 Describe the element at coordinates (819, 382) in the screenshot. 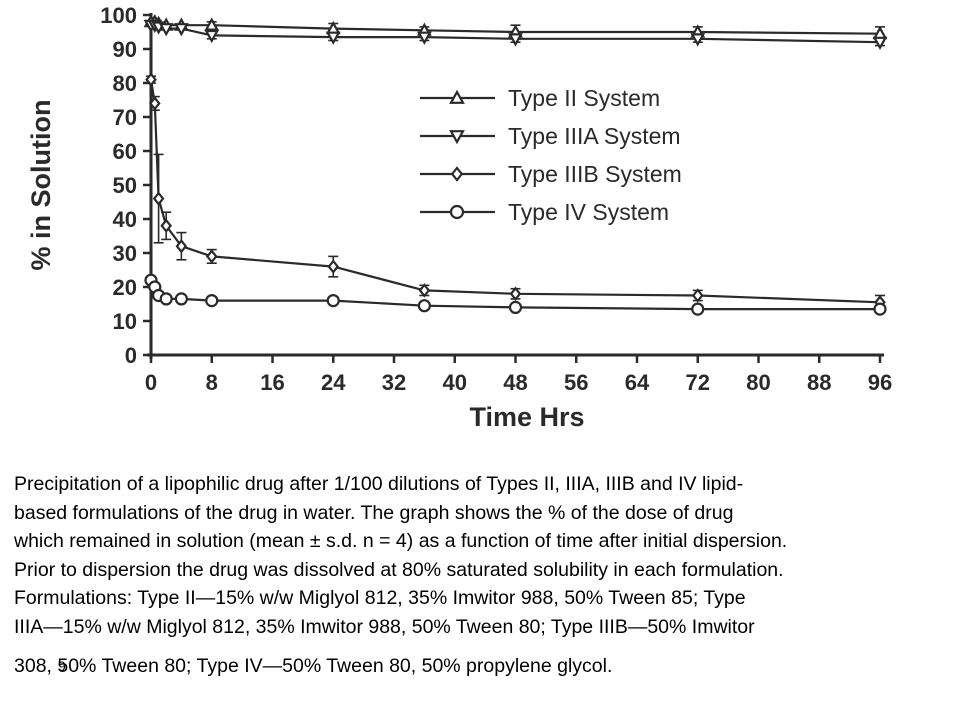

I see `x-tick-label-88: 88` at that location.